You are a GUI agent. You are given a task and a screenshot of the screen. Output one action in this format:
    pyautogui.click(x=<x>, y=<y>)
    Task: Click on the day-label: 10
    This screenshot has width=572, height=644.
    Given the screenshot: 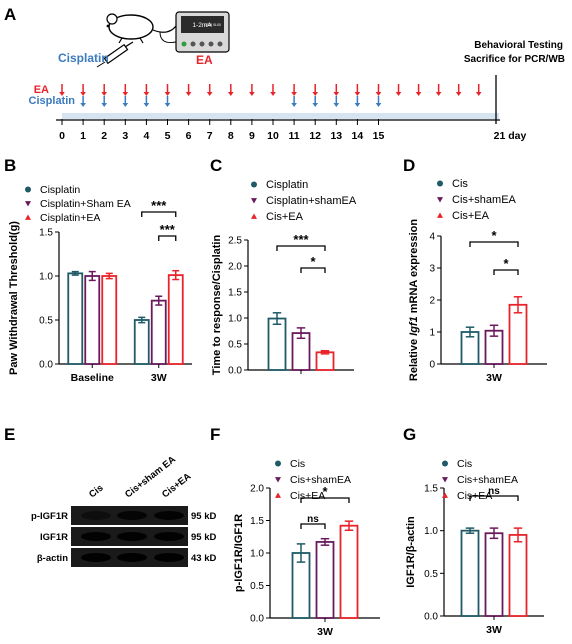 What is the action you would take?
    pyautogui.click(x=273, y=136)
    